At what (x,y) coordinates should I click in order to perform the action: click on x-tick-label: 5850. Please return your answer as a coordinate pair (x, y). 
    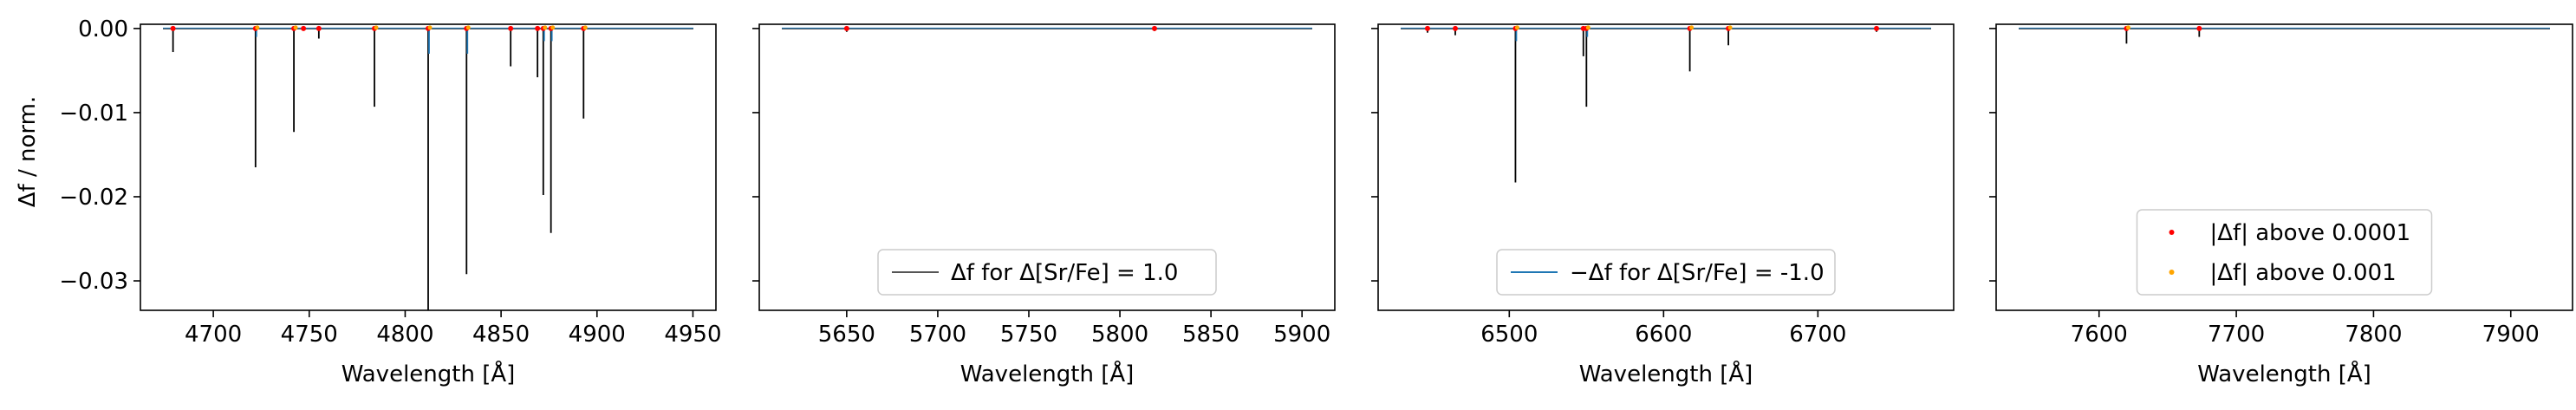
    Looking at the image, I should click on (1210, 335).